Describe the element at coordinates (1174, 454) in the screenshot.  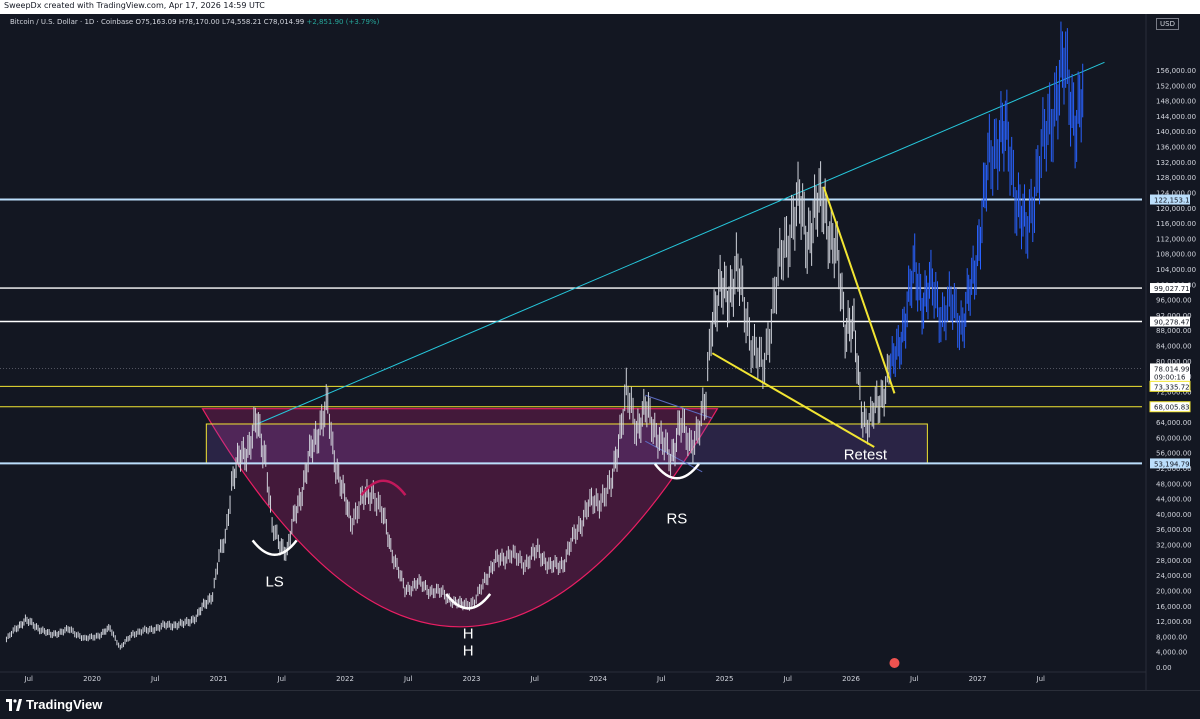
I see `y-tick-label: 56,000.00` at that location.